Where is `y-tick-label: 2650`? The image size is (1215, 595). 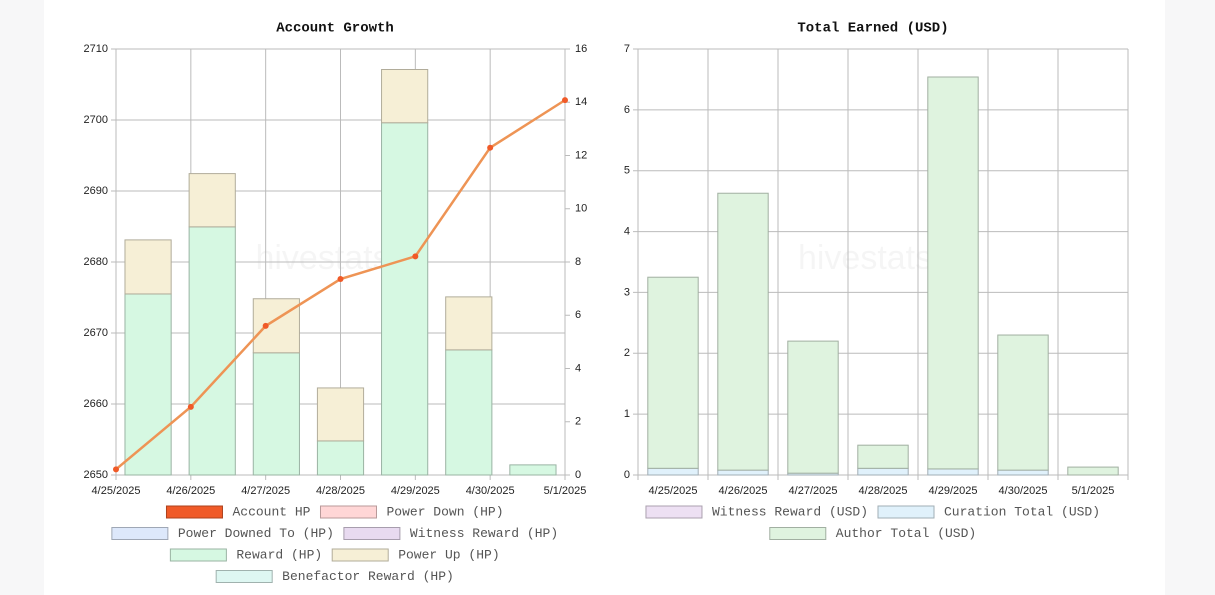 y-tick-label: 2650 is located at coordinates (96, 475).